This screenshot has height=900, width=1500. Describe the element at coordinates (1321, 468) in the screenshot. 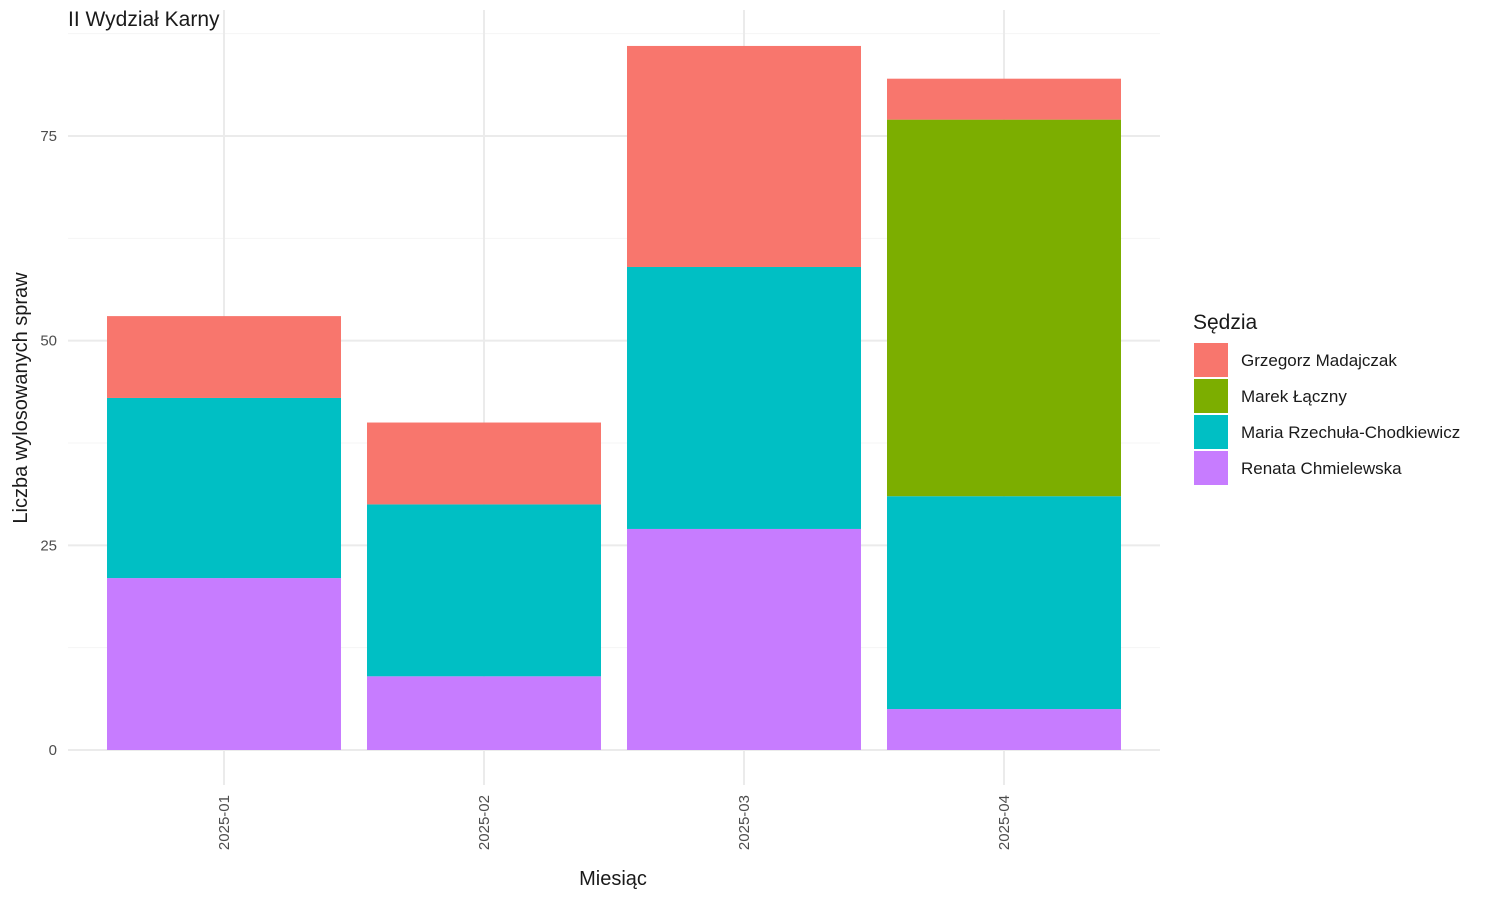

I see `legend-label: Renata Chmielewska` at that location.